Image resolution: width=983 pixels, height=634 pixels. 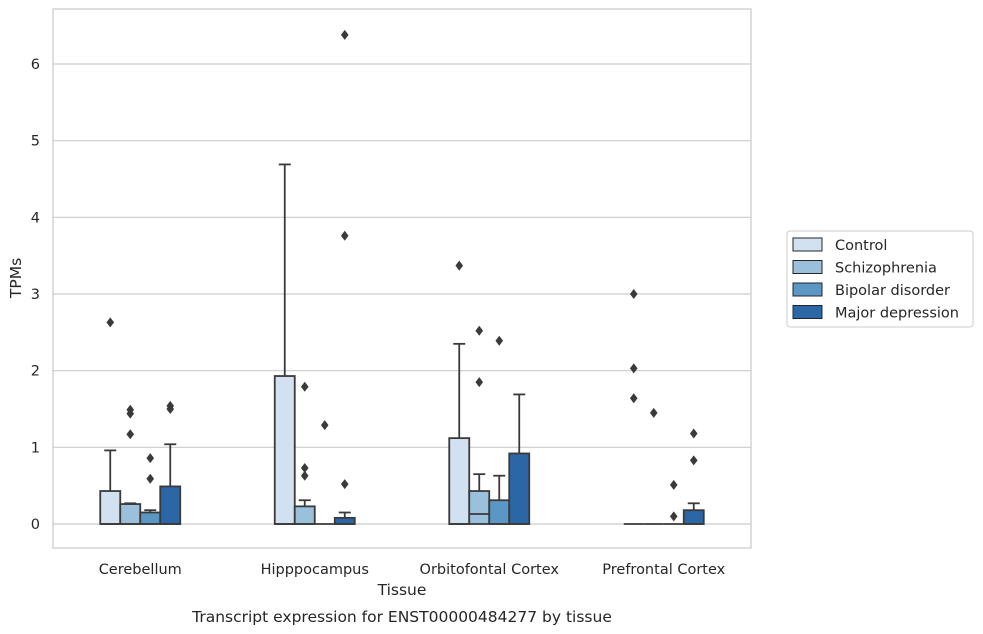 What do you see at coordinates (35, 372) in the screenshot?
I see `y-tick-label: 2` at bounding box center [35, 372].